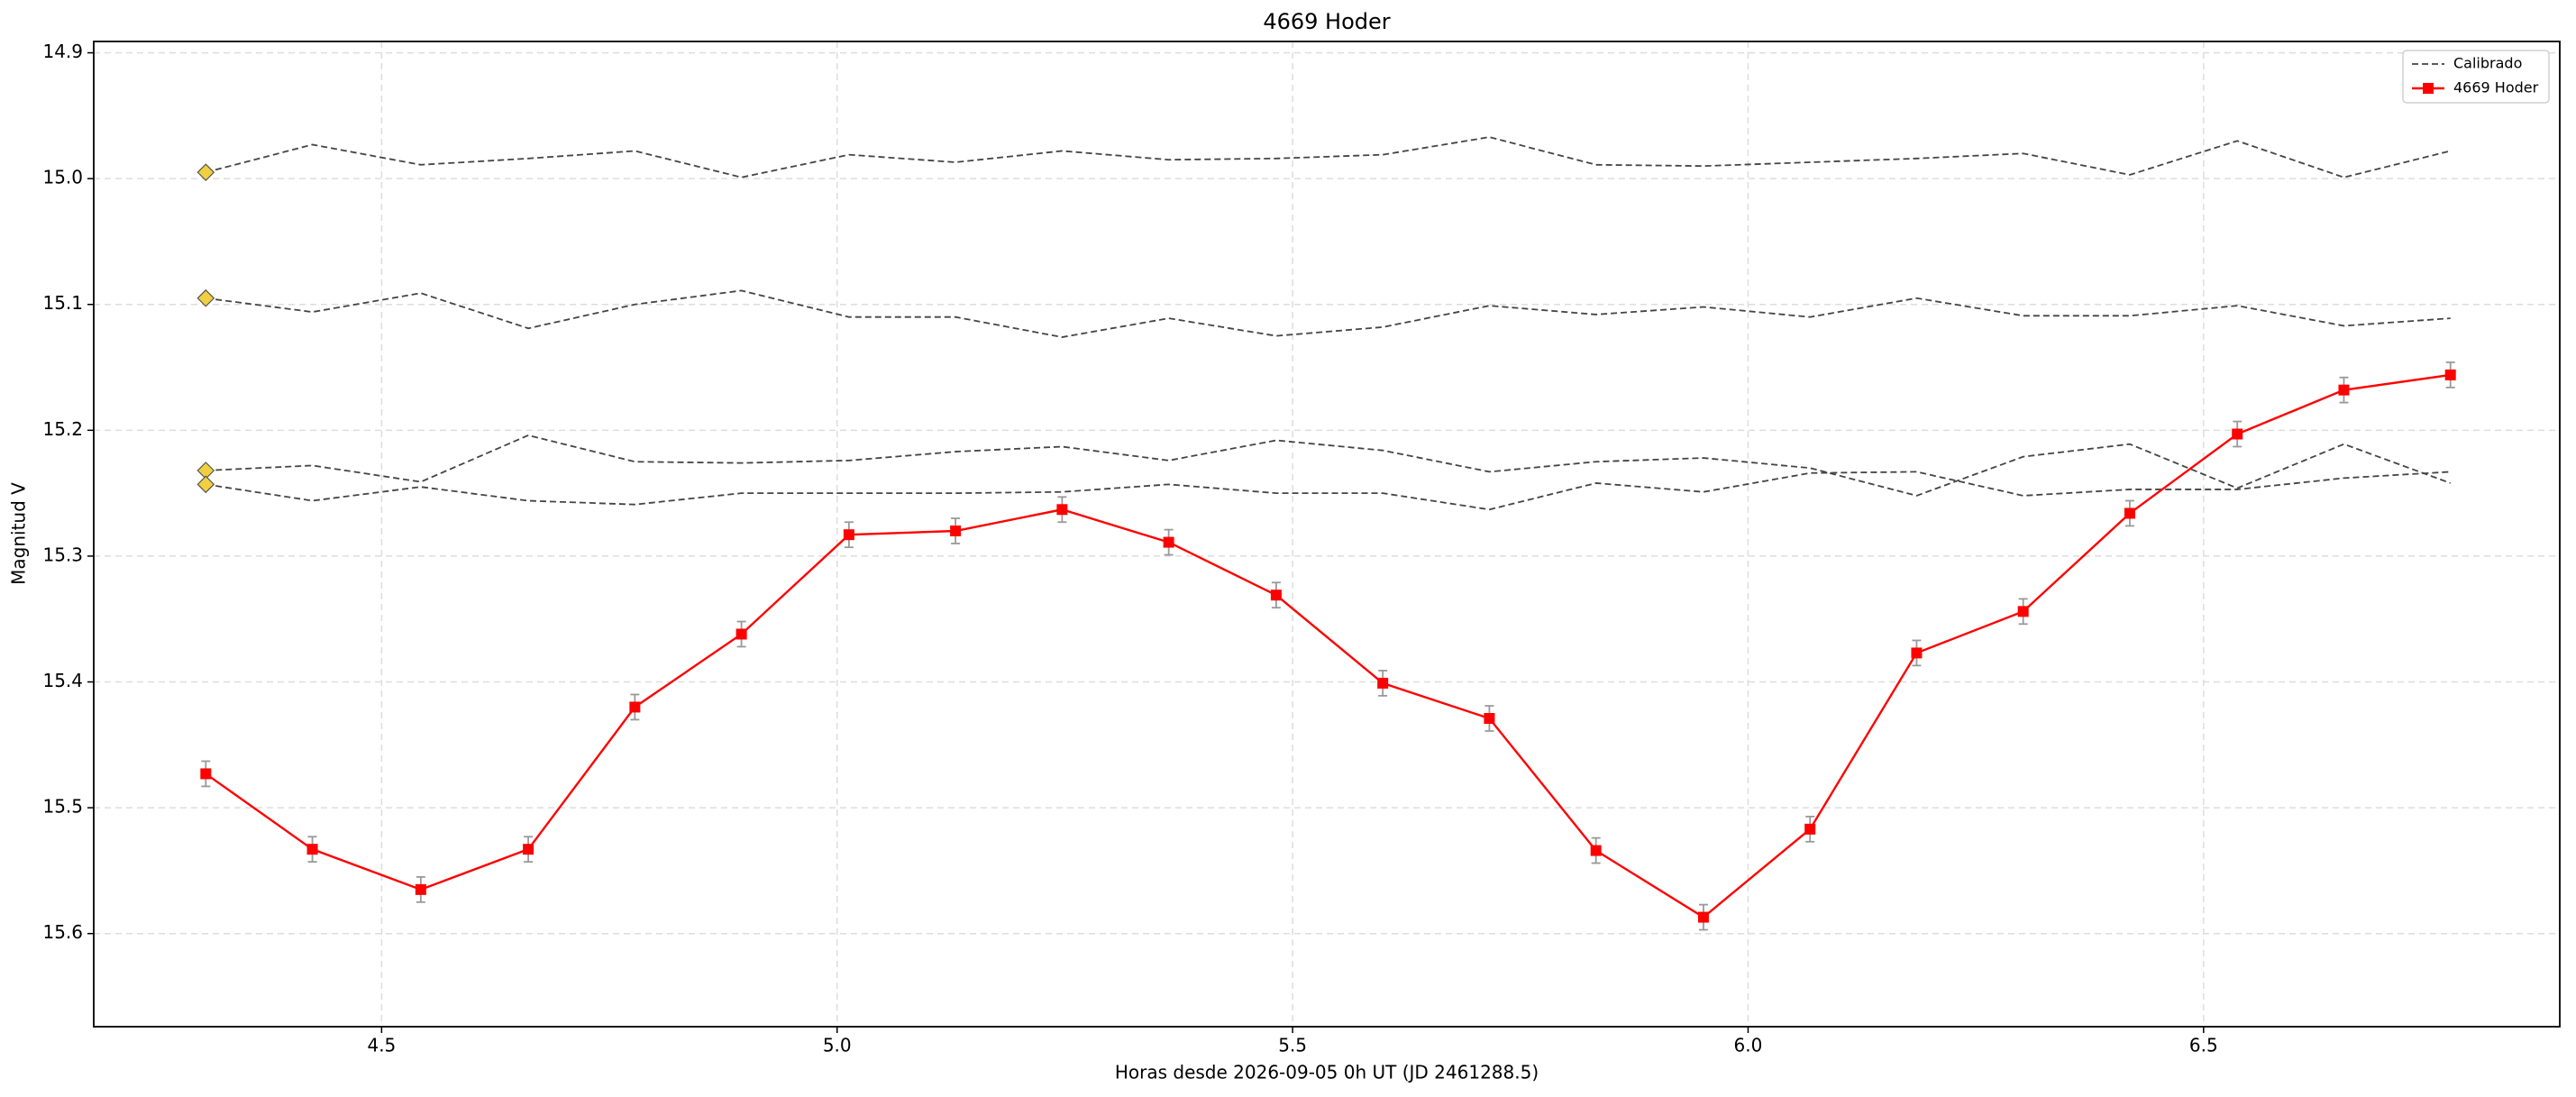 The width and height of the screenshot is (2576, 1097). I want to click on y-tick-label: 15.0, so click(62, 177).